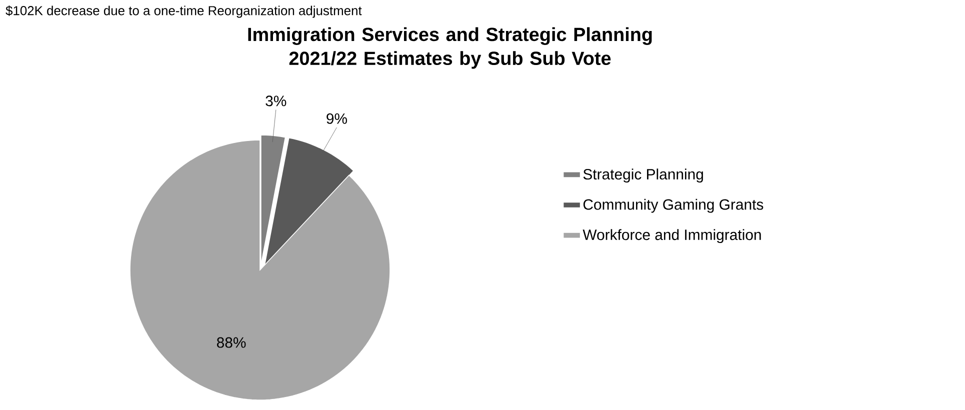 This screenshot has width=965, height=410. I want to click on data-label: 9%, so click(336, 118).